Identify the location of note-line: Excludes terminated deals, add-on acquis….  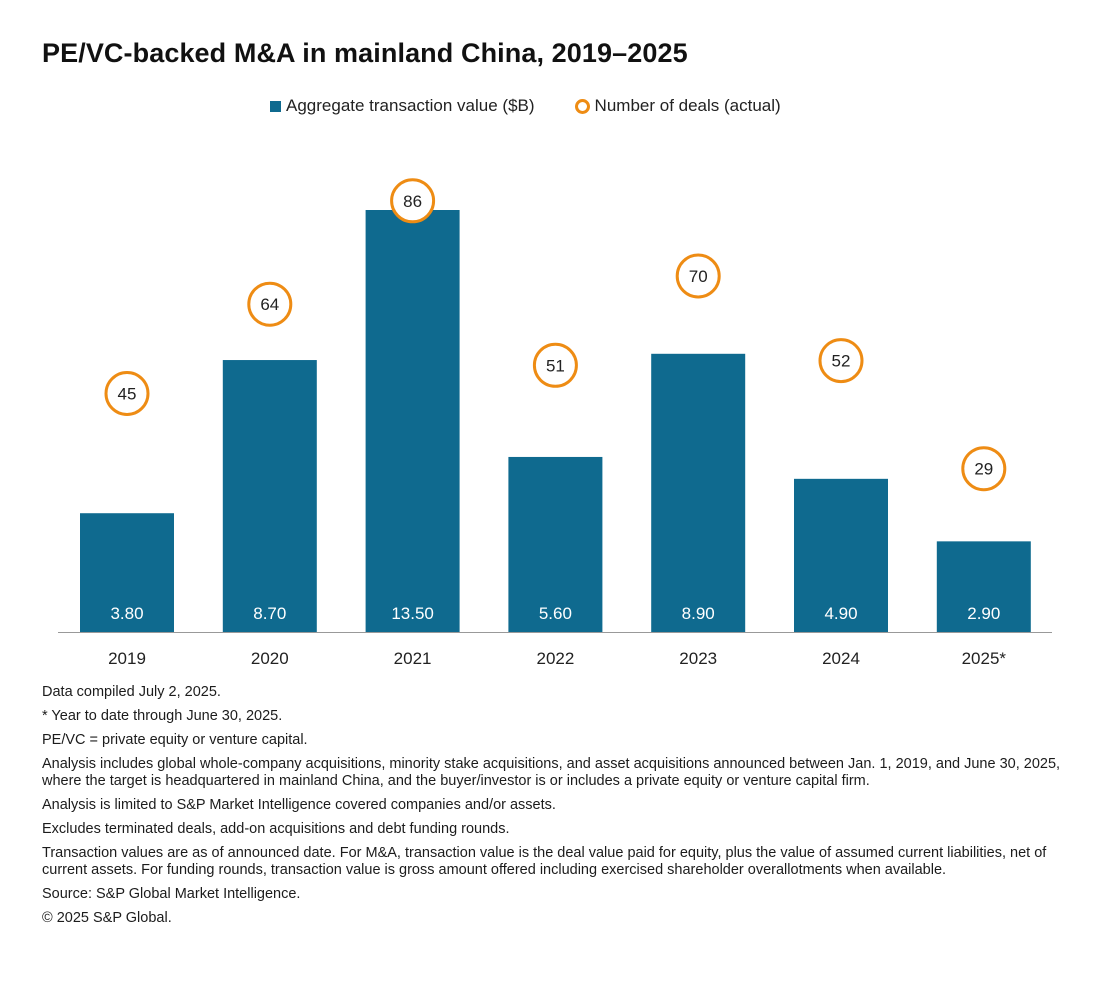
(276, 829).